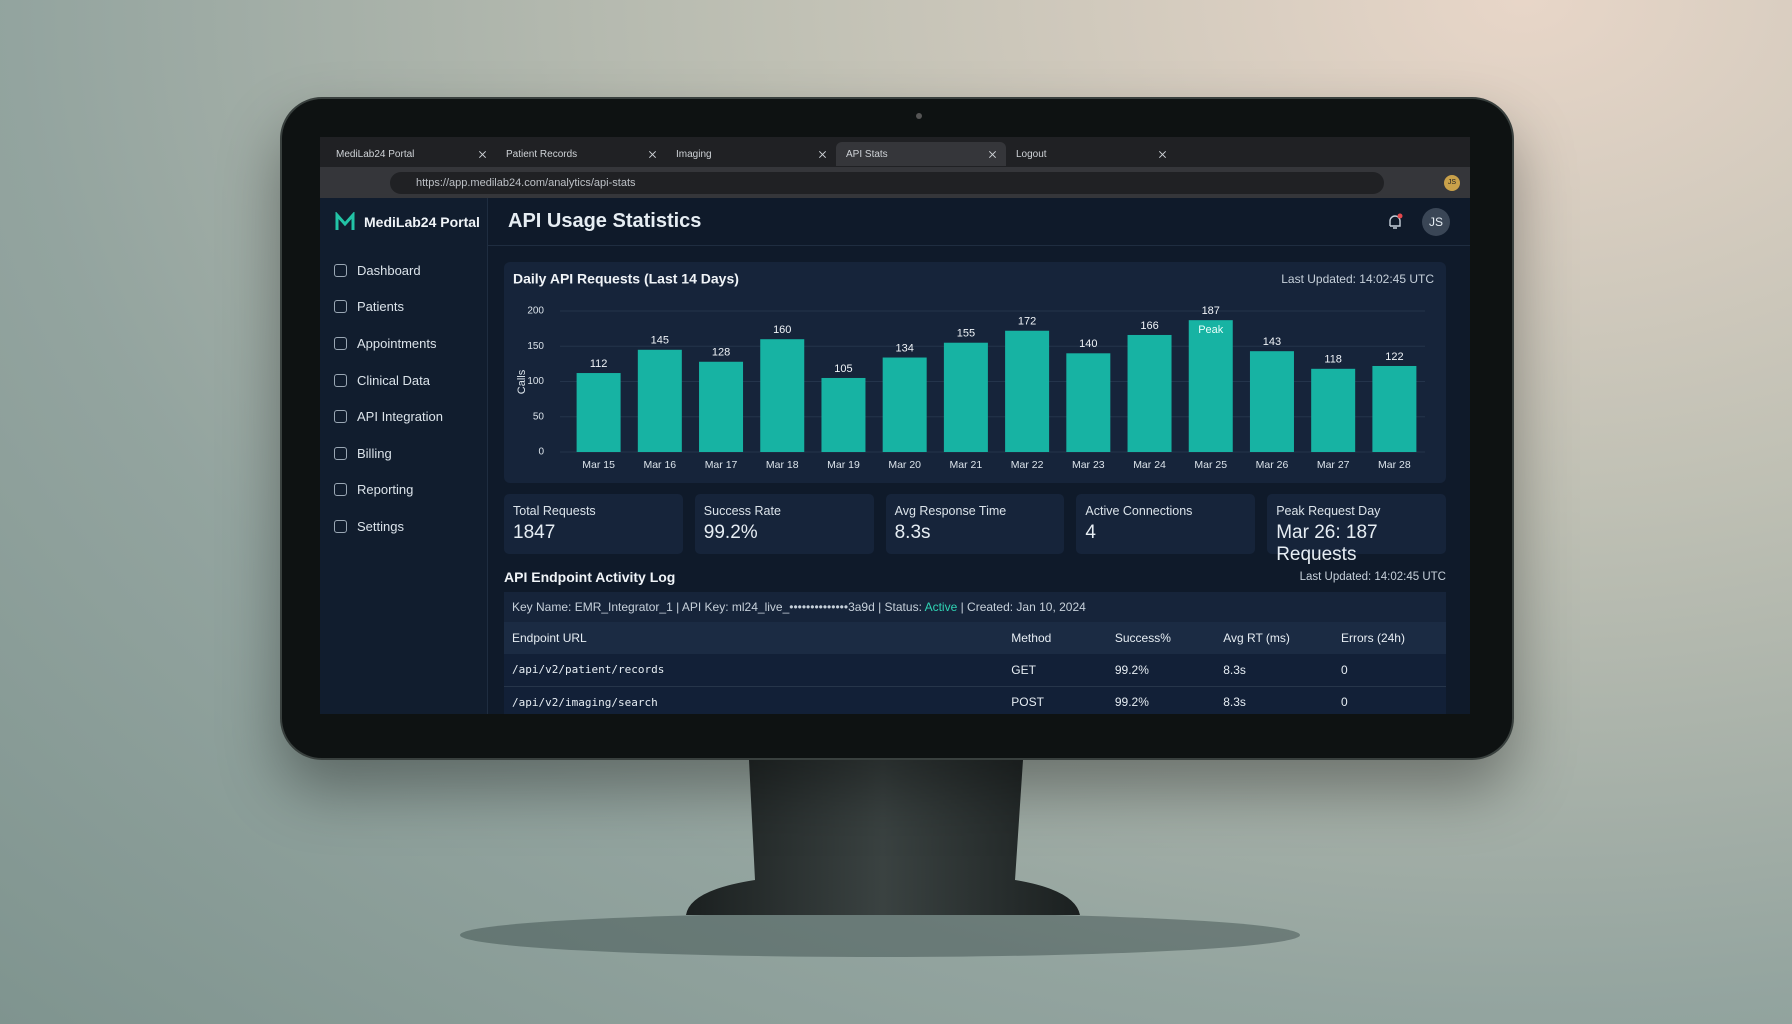  What do you see at coordinates (410, 526) in the screenshot?
I see `nav-item: Settings` at bounding box center [410, 526].